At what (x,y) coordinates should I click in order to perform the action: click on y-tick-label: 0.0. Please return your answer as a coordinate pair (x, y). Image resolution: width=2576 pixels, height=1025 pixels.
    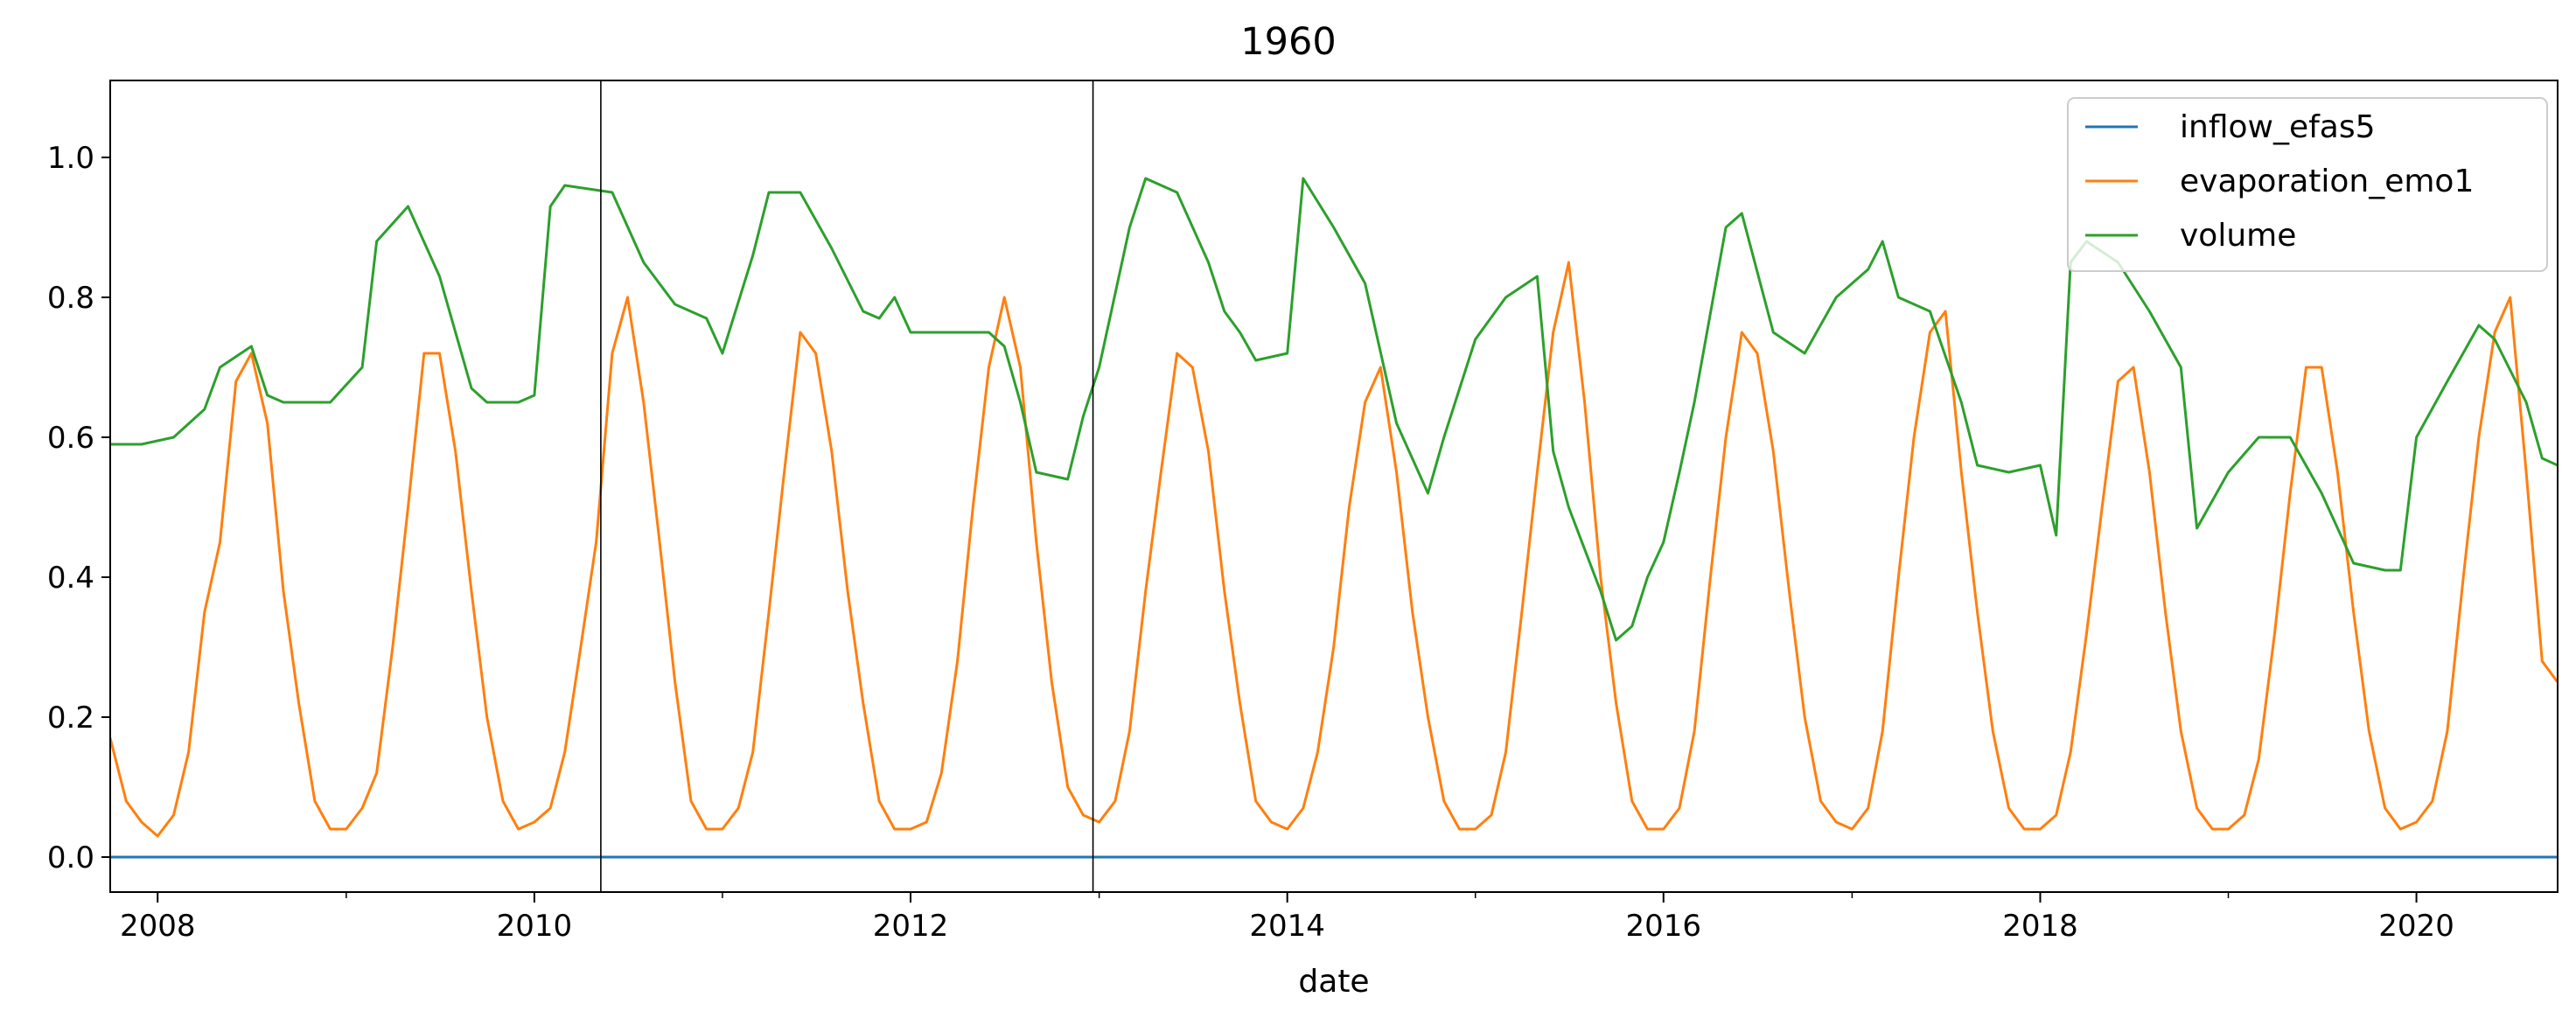
    Looking at the image, I should click on (70, 857).